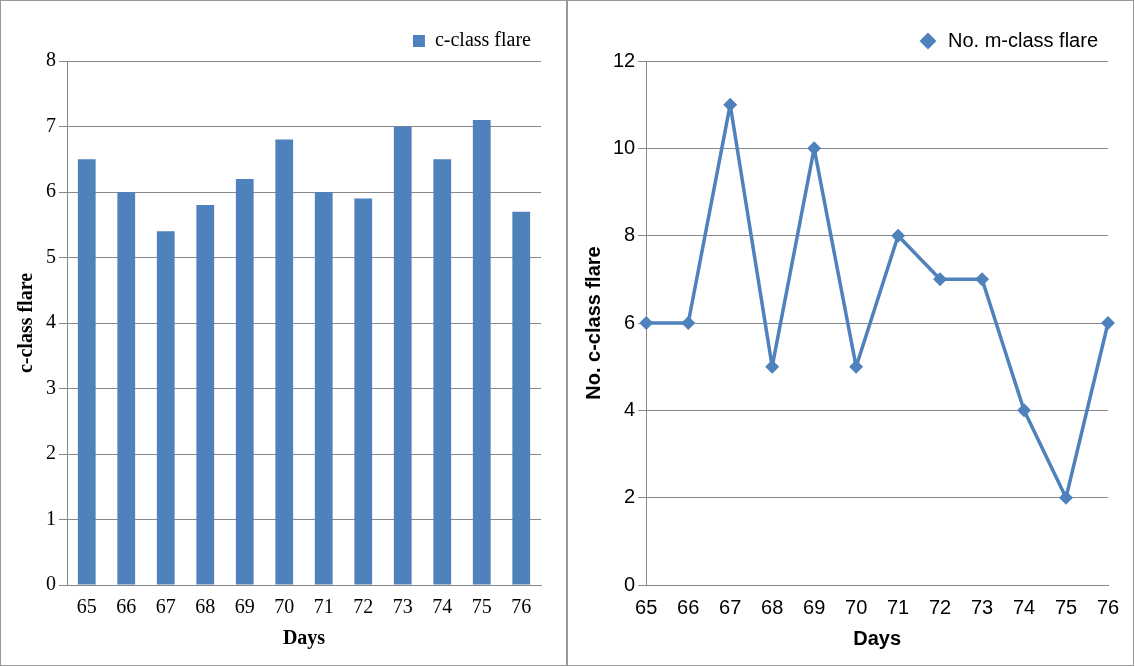 The width and height of the screenshot is (1135, 666). I want to click on legend-label: No. m-class flare, so click(1022, 39).